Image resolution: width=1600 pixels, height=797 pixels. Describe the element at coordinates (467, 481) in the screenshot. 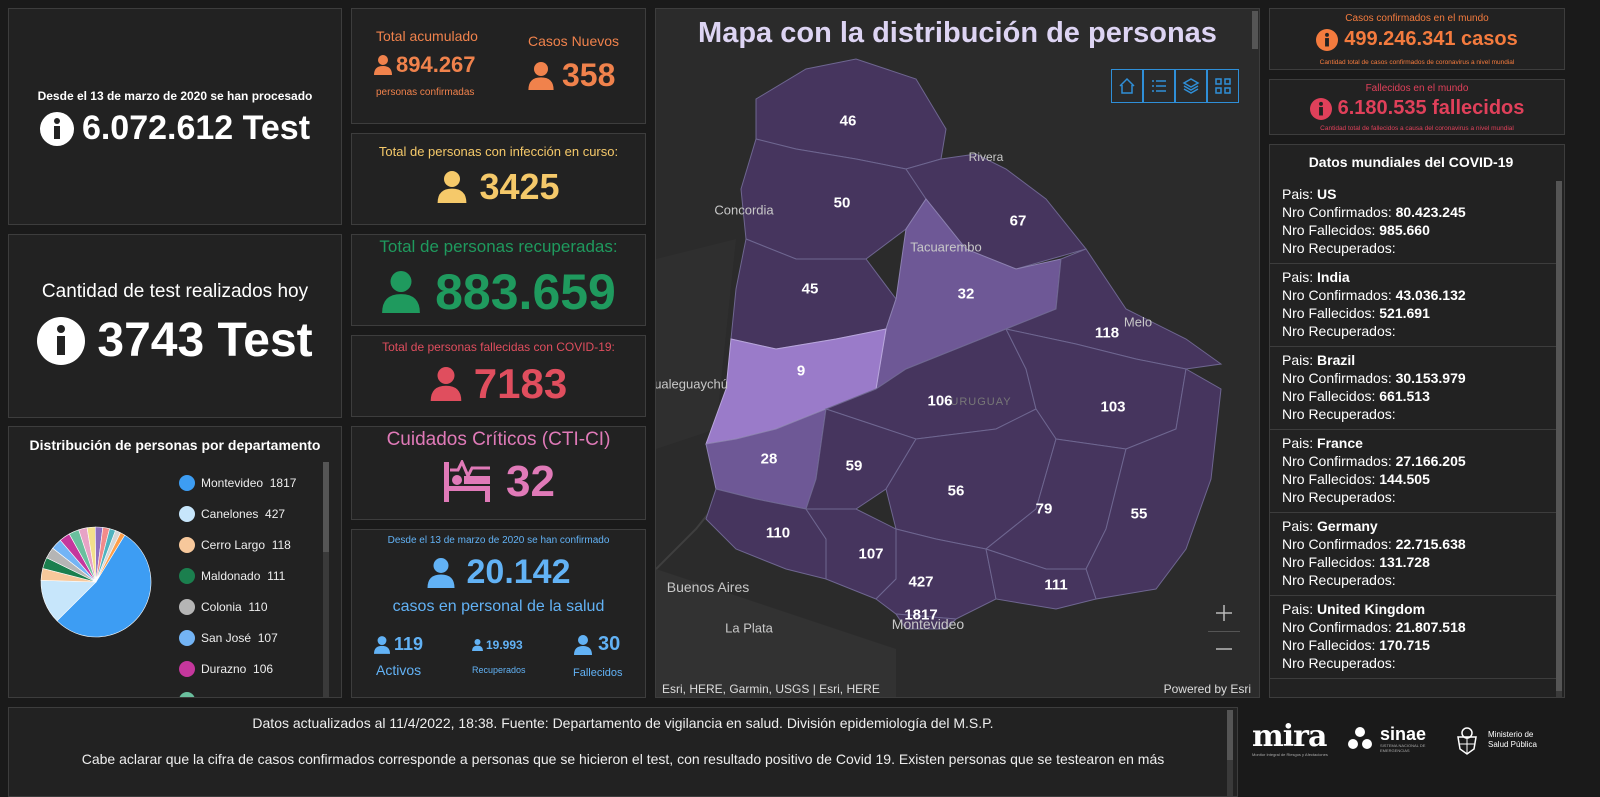

I see `hospital-bed-icon` at that location.